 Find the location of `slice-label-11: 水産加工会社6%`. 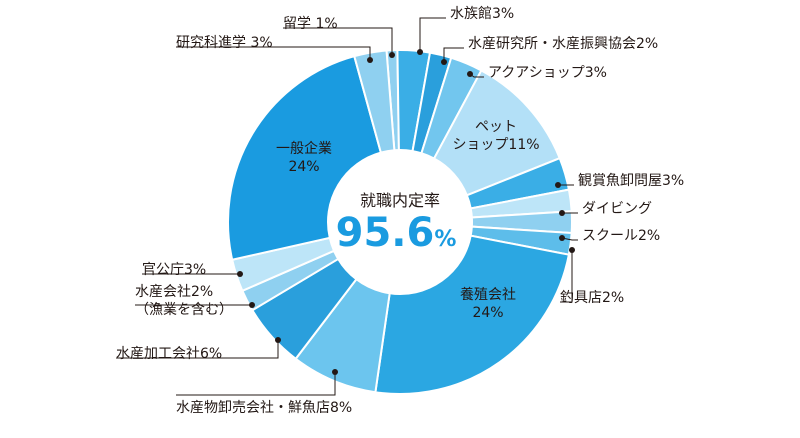

slice-label-11: 水産加工会社6% is located at coordinates (169, 354).